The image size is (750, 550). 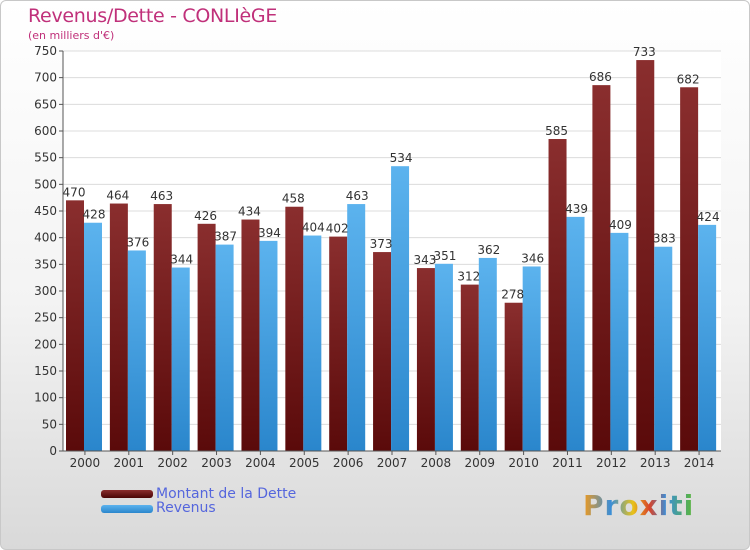 What do you see at coordinates (161, 196) in the screenshot?
I see `data-label-dette: 463` at bounding box center [161, 196].